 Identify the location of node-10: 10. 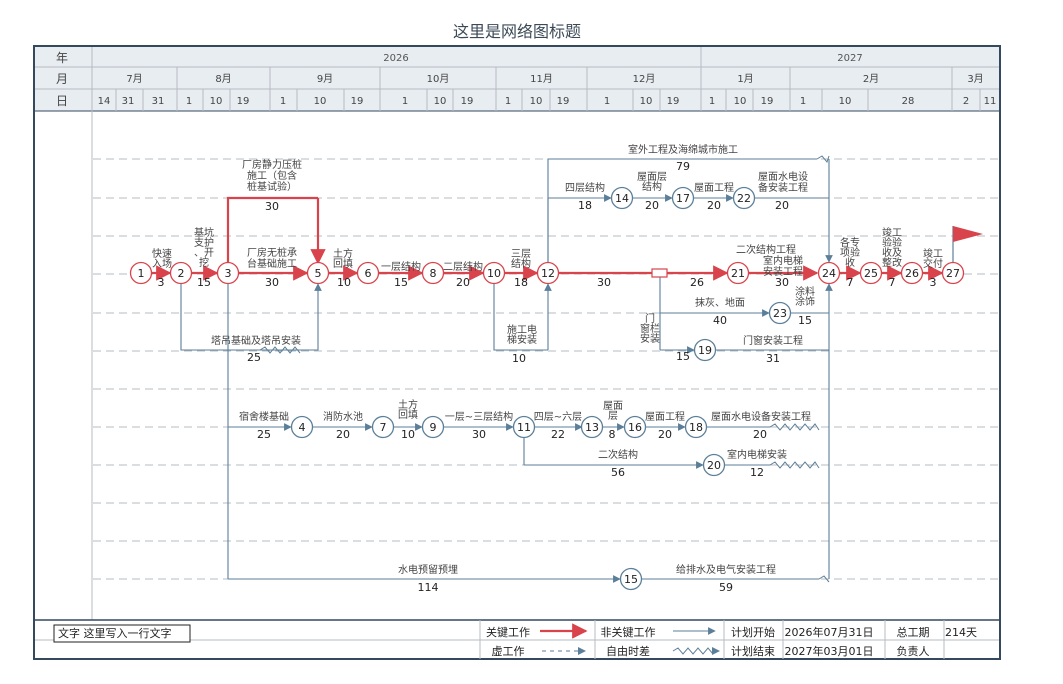
(494, 273).